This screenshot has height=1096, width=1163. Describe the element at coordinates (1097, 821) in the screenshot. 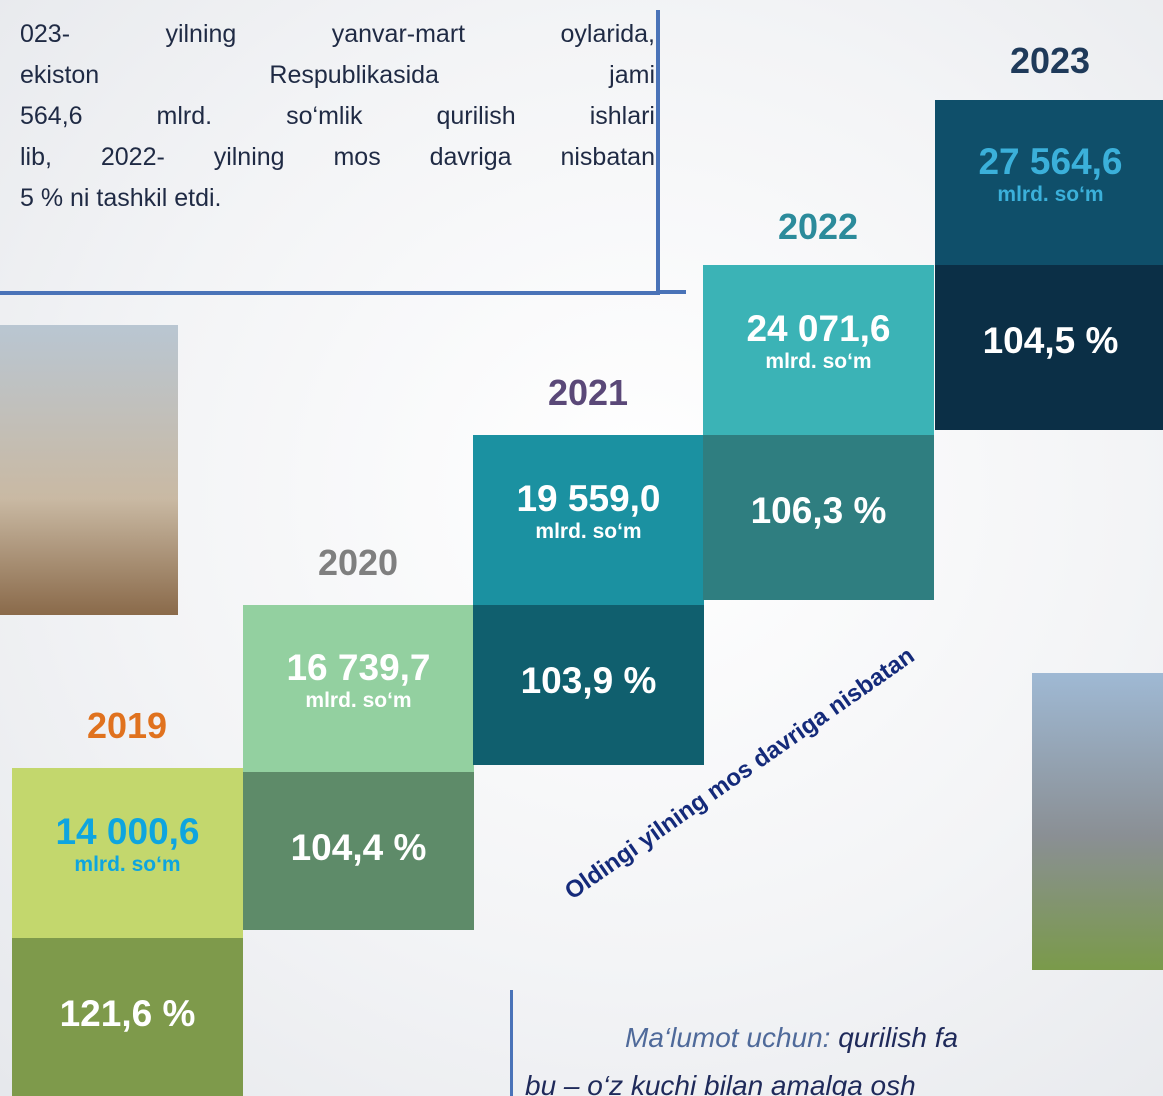

I see `photo-right` at that location.